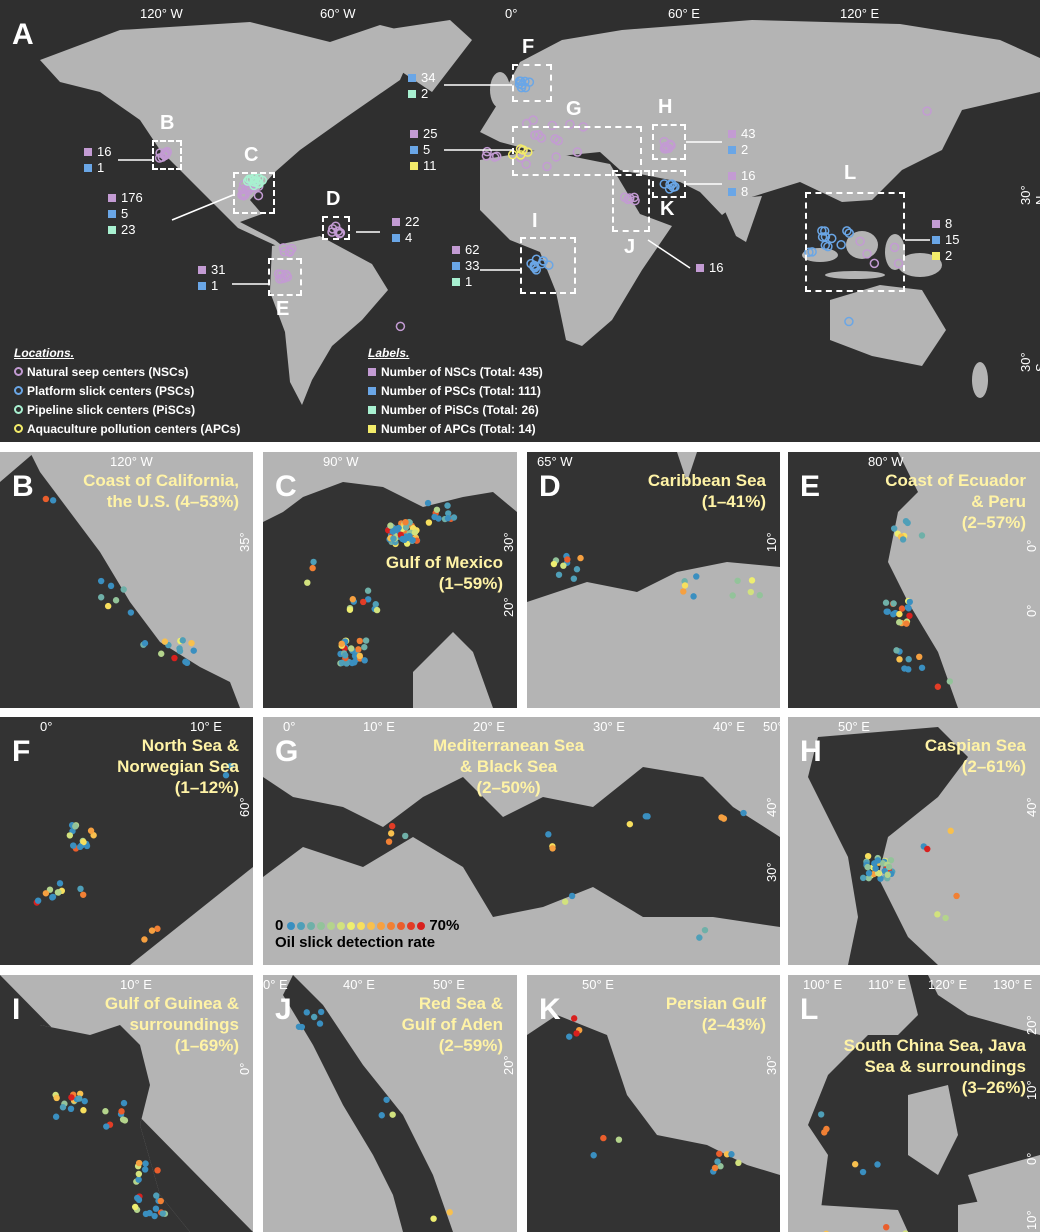 The image size is (1040, 1232). Describe the element at coordinates (609, 726) in the screenshot. I see `axis-label: 30° E` at that location.